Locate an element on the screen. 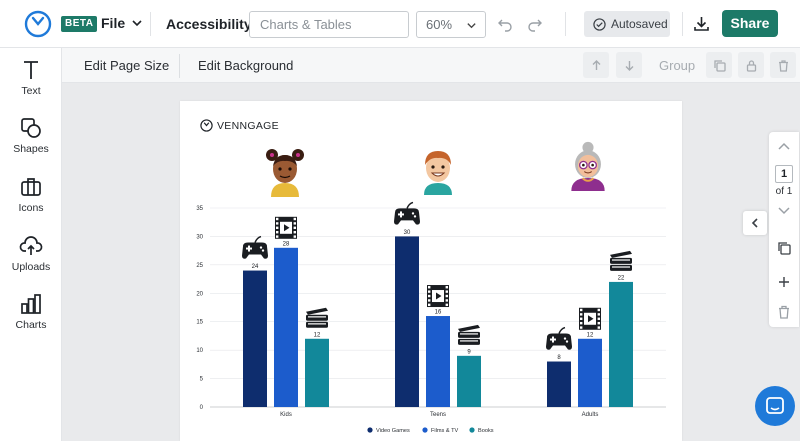  legend-label: Books is located at coordinates (486, 431).